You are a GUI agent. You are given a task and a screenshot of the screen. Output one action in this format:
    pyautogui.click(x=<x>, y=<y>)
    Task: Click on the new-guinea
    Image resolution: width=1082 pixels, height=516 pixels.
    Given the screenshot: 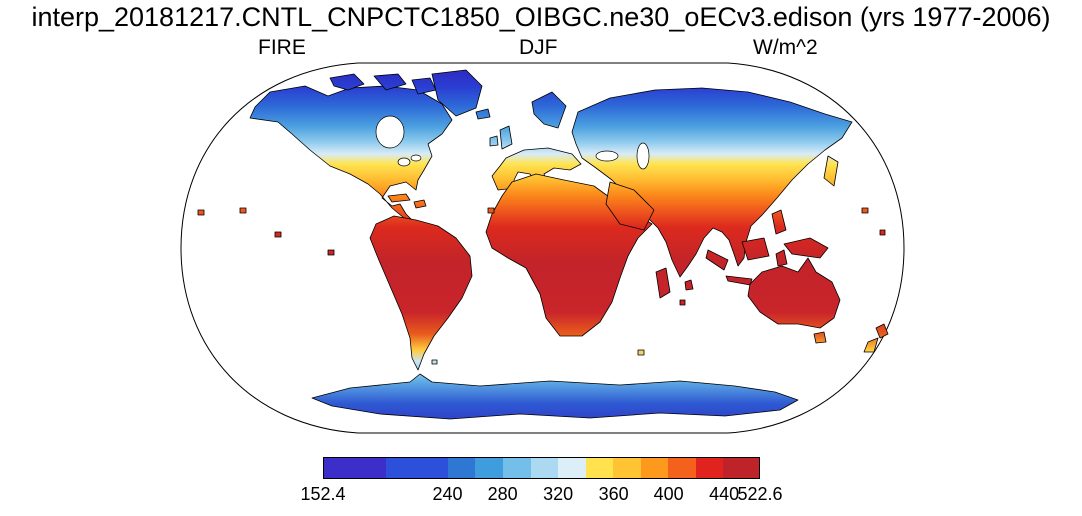 What is the action you would take?
    pyautogui.click(x=806, y=248)
    